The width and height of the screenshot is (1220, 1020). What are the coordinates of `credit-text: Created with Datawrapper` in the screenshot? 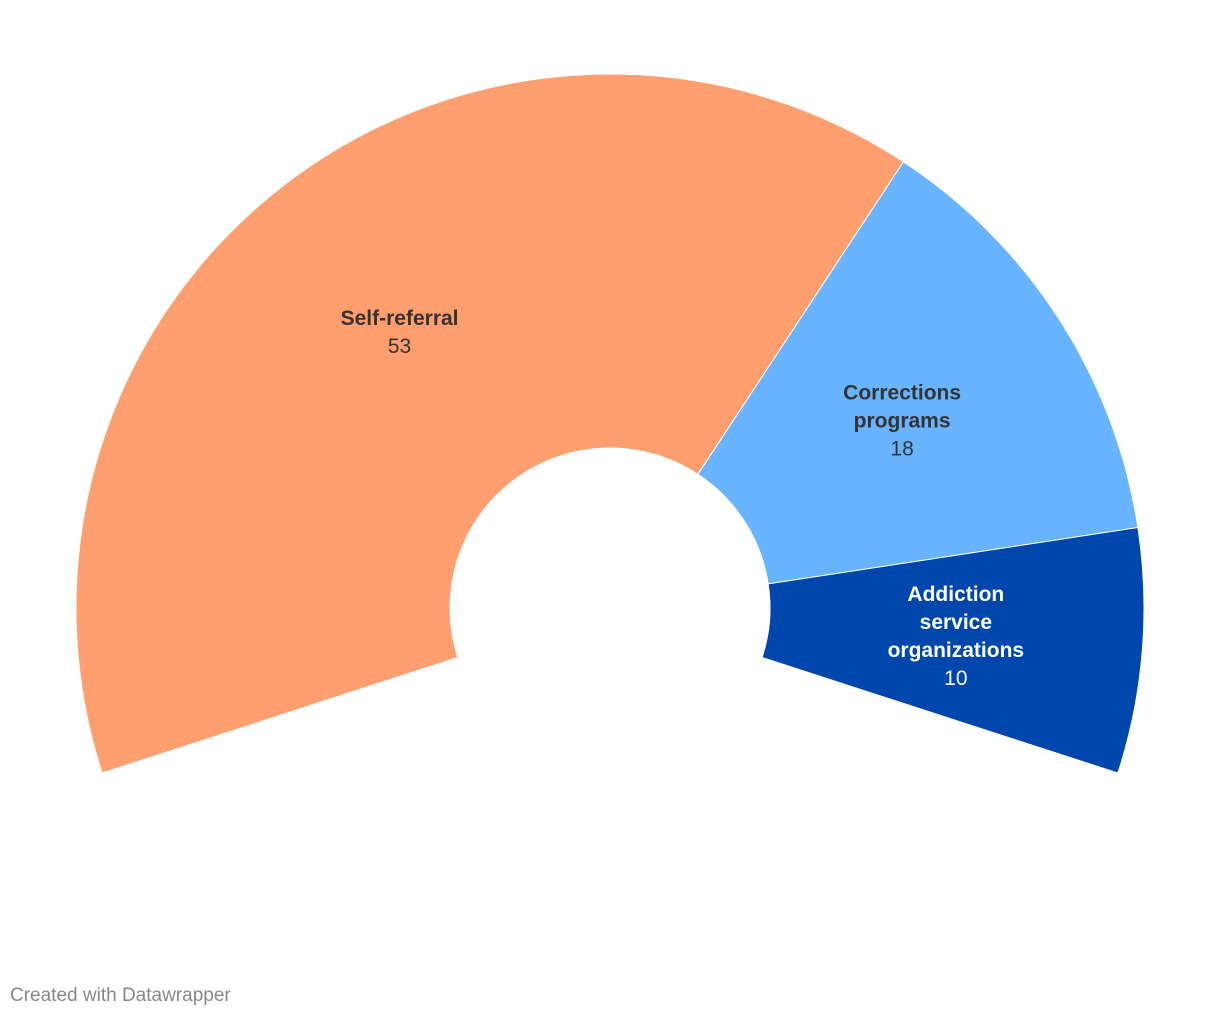 It's located at (120, 995).